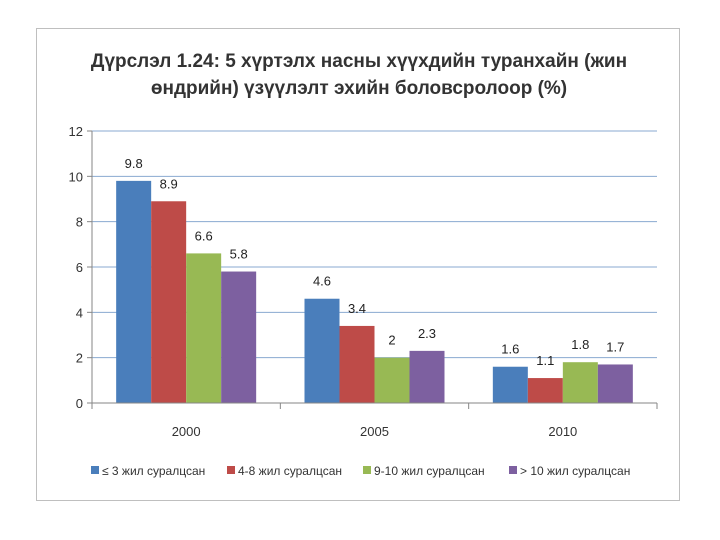  What do you see at coordinates (76, 131) in the screenshot?
I see `y-tick-label-12: 12` at bounding box center [76, 131].